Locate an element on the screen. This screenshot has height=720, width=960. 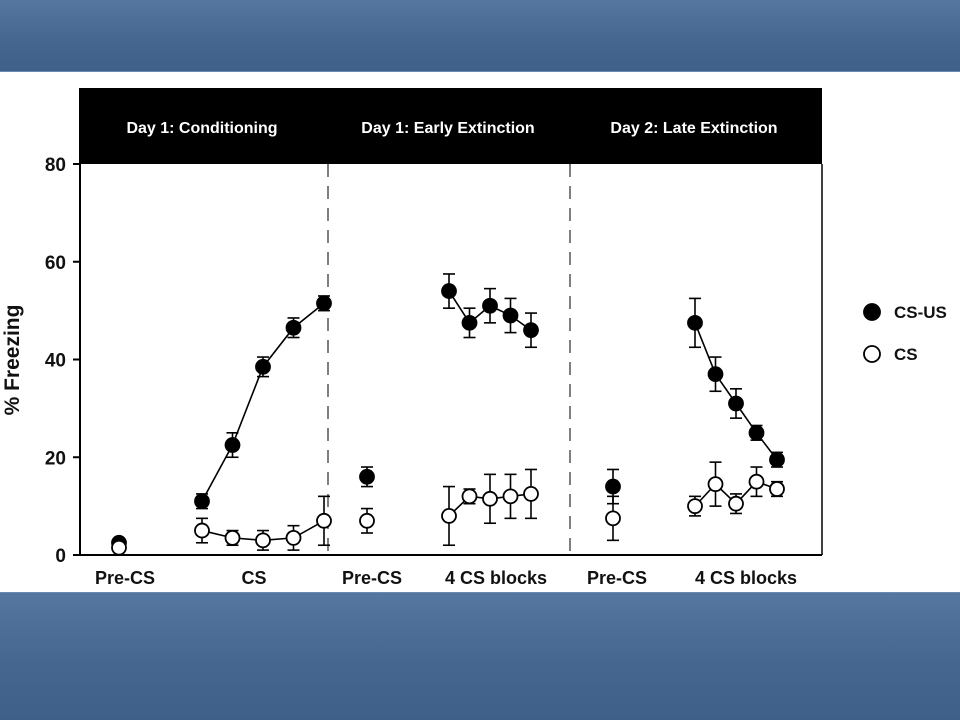
y-tick-label: 60 is located at coordinates (55, 263).